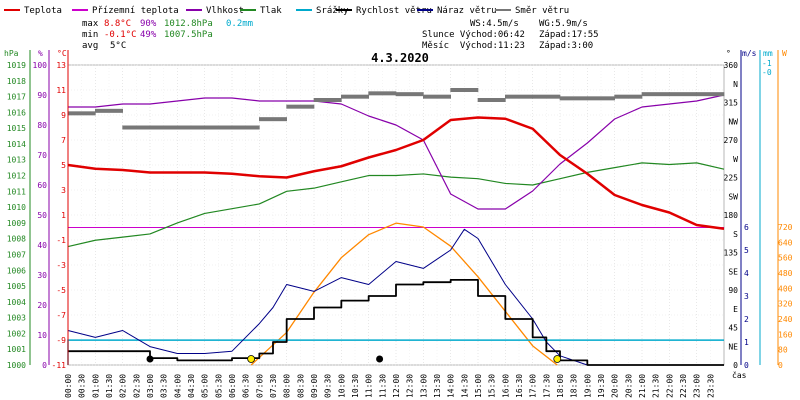 The image size is (800, 400). I want to click on unit-ms: m/s, so click(749, 53).